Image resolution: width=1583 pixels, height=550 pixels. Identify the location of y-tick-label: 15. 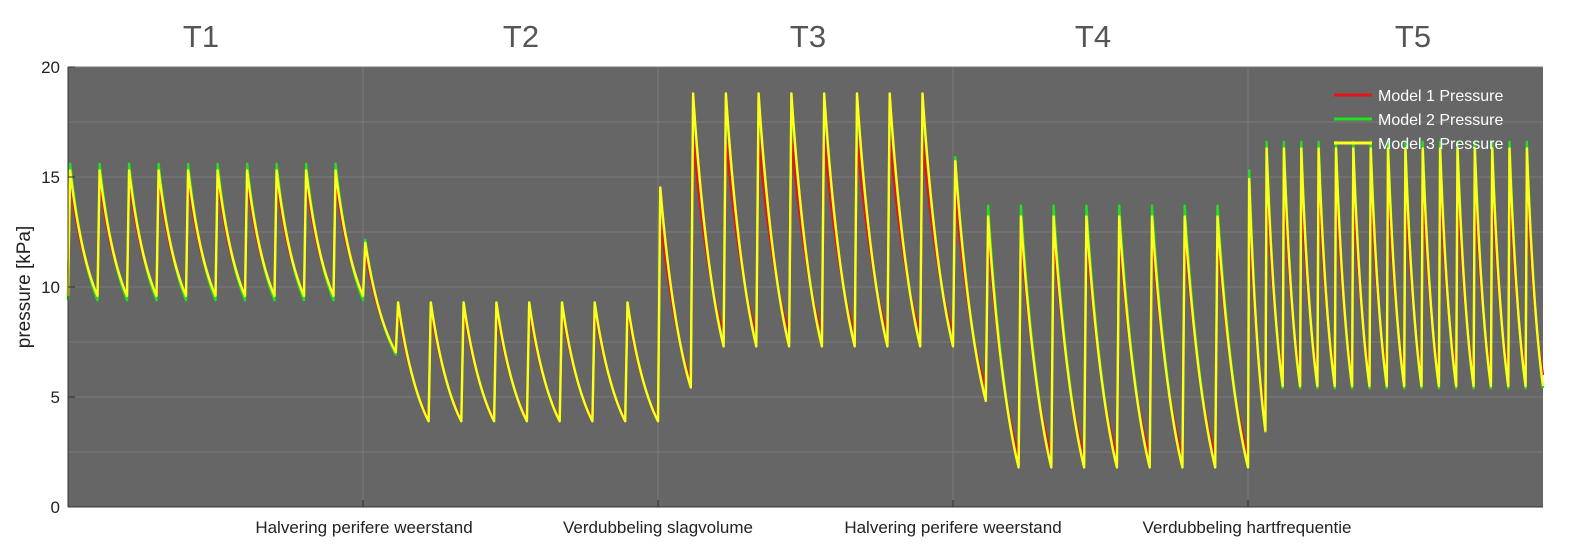
(50, 177).